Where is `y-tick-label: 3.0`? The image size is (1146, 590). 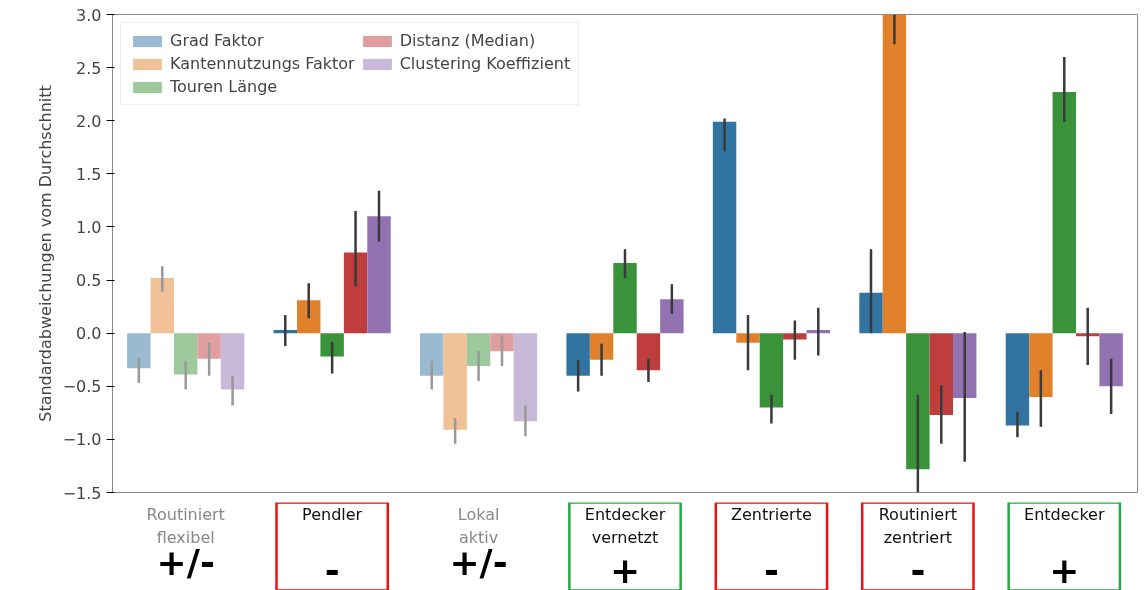
y-tick-label: 3.0 is located at coordinates (89, 15).